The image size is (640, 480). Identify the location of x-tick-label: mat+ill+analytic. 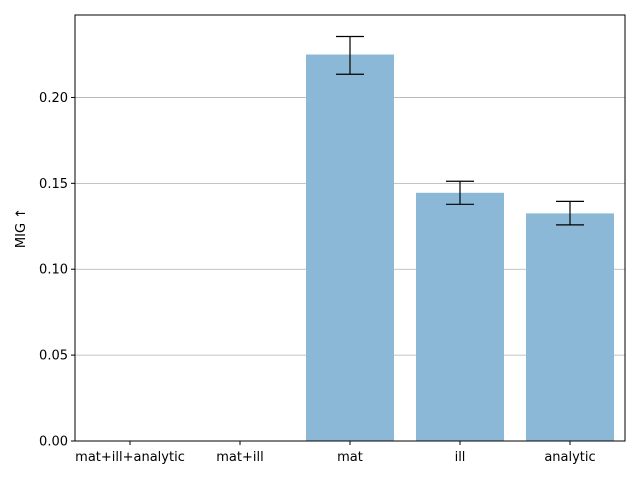
(130, 457).